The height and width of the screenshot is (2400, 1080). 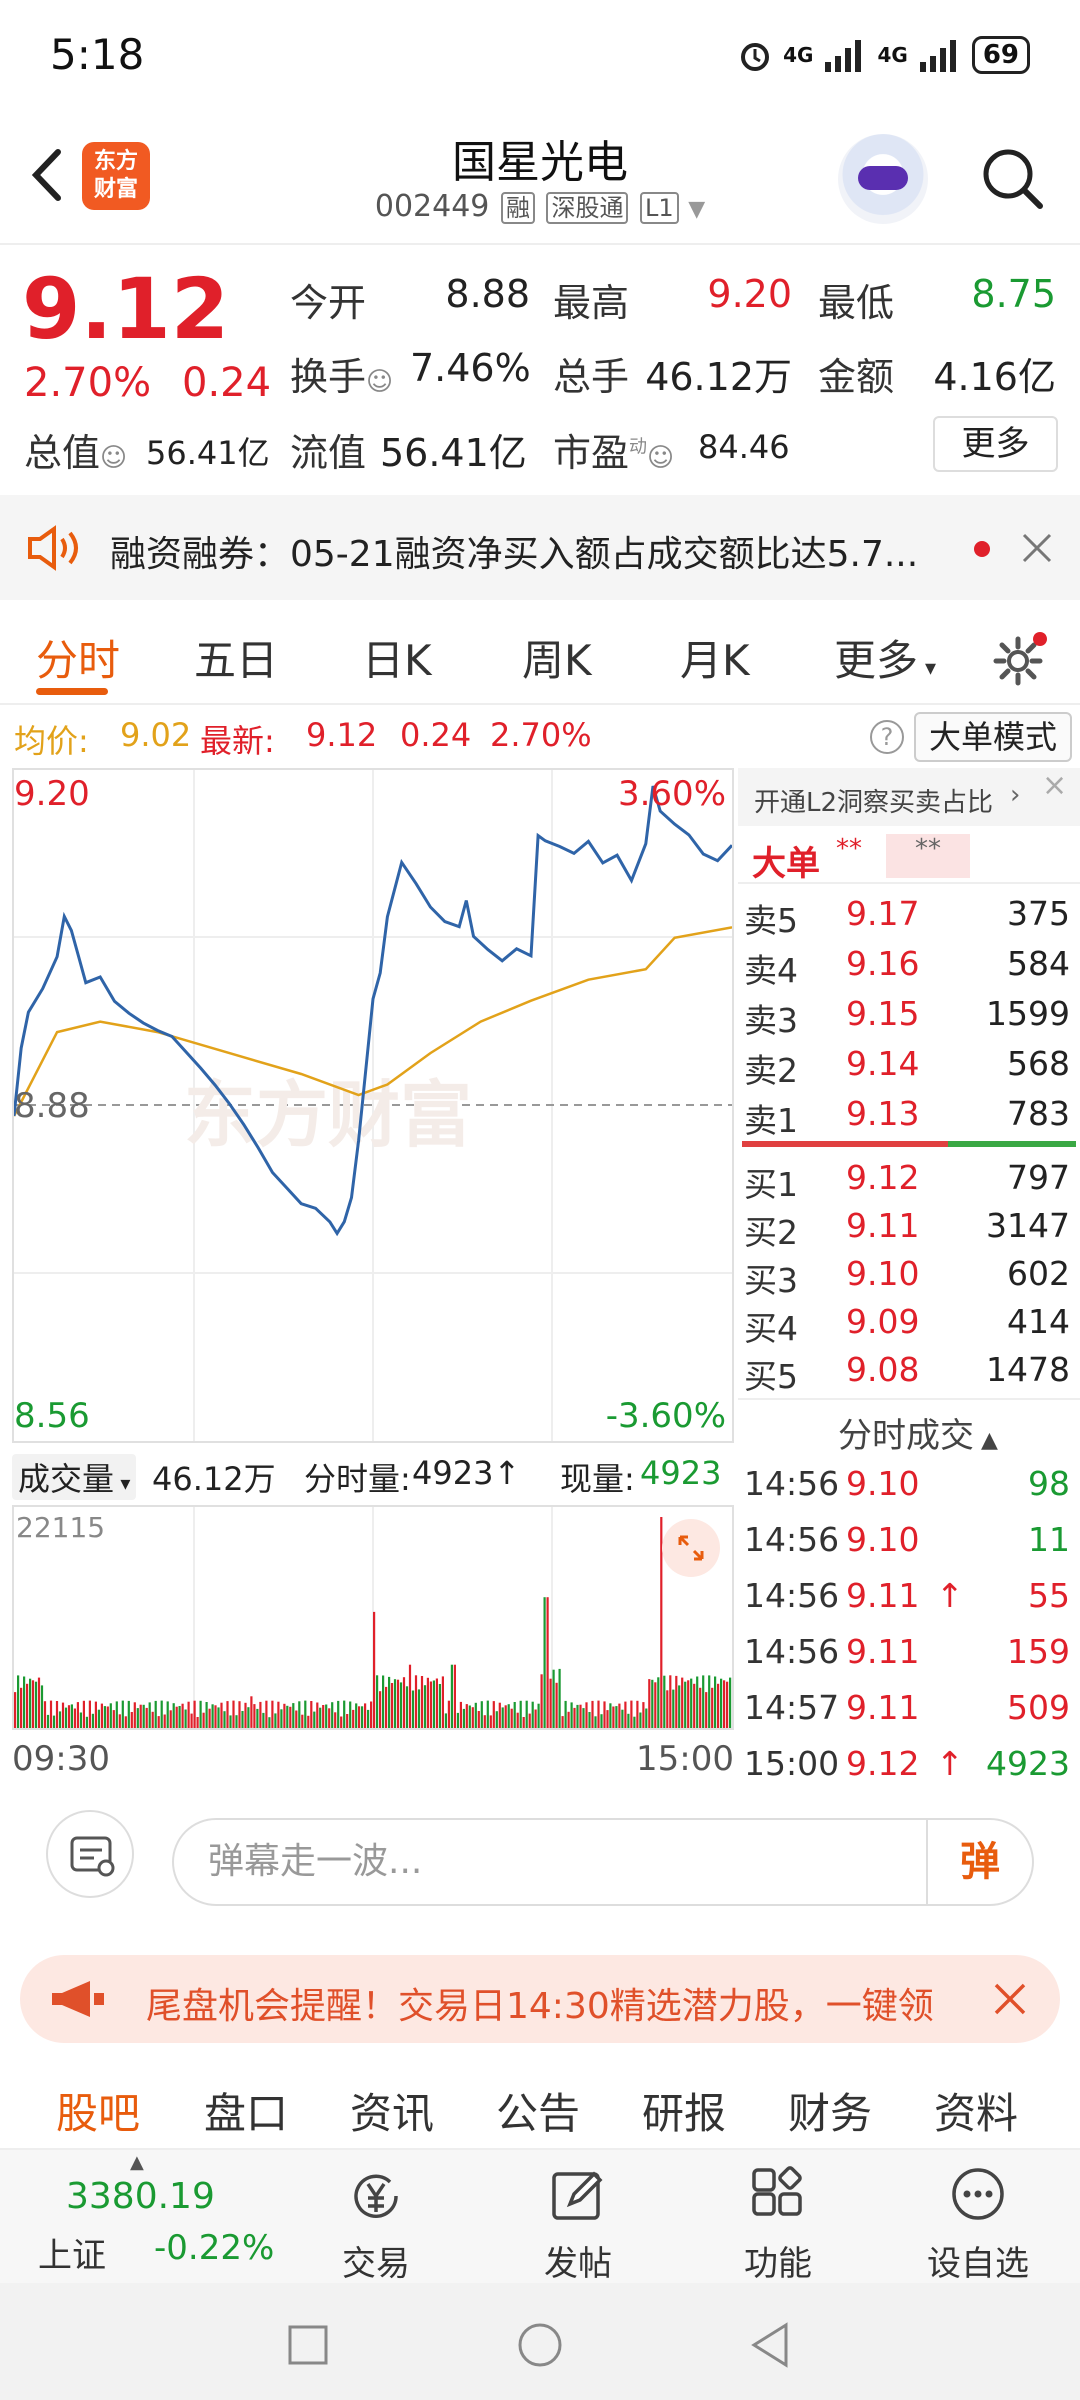 I want to click on float-label: 流值, so click(x=328, y=453).